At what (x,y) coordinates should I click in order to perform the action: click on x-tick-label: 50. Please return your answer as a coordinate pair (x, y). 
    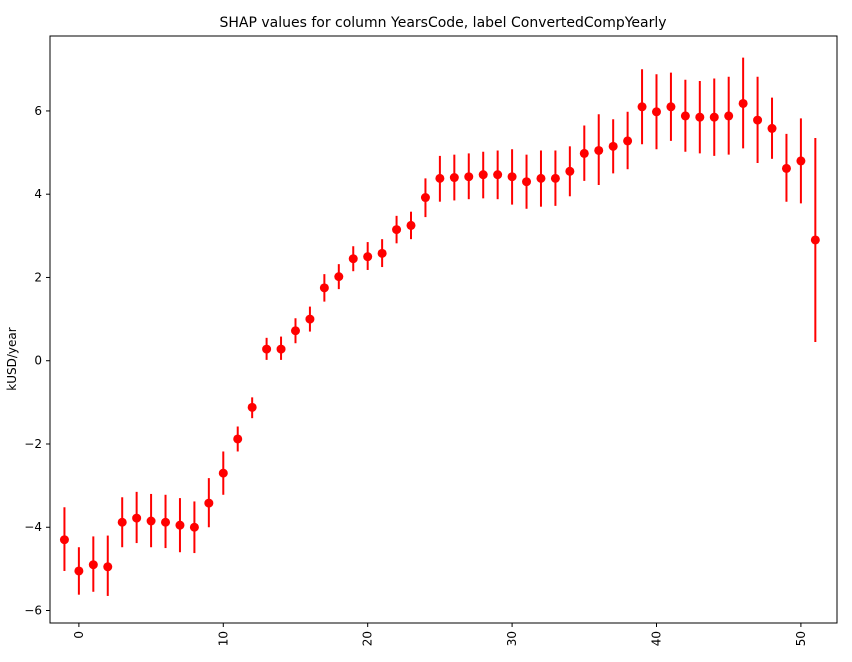
    Looking at the image, I should click on (801, 638).